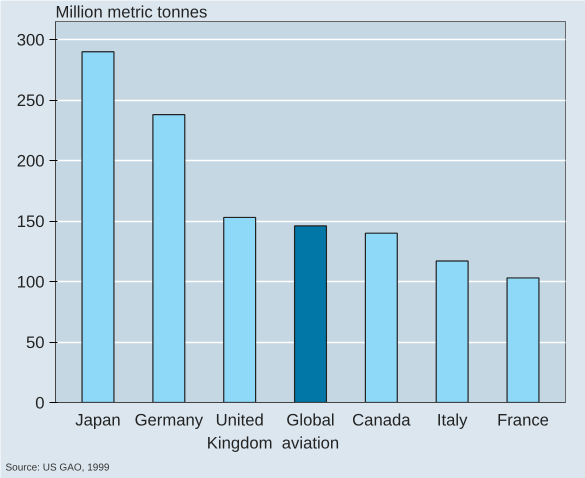 The width and height of the screenshot is (585, 478). I want to click on y-tick-label: 200, so click(30, 161).